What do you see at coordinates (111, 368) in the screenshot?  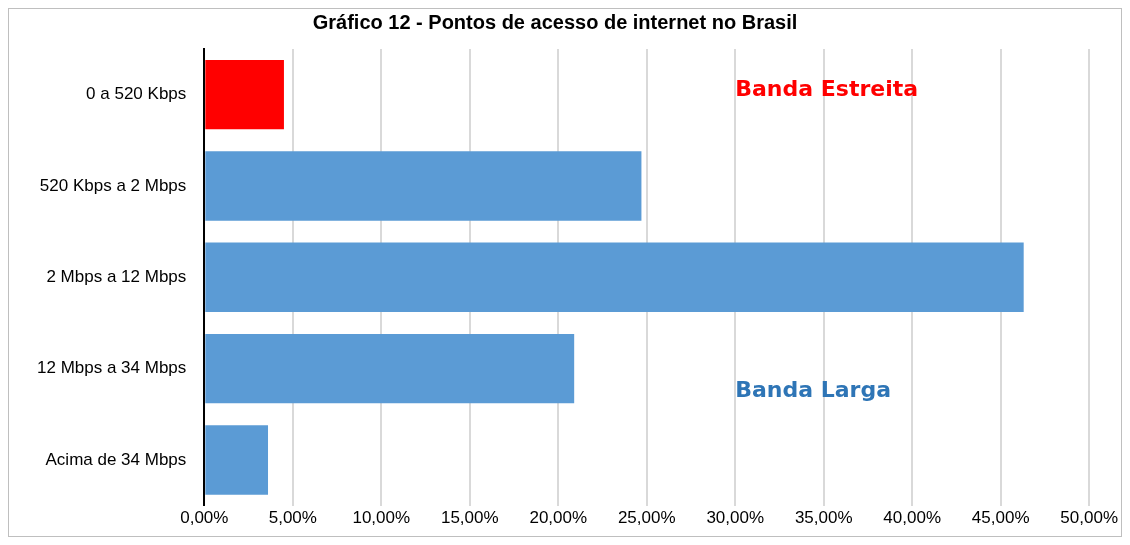 I see `y-tick-label: 12 Mbps a 34 Mbps` at bounding box center [111, 368].